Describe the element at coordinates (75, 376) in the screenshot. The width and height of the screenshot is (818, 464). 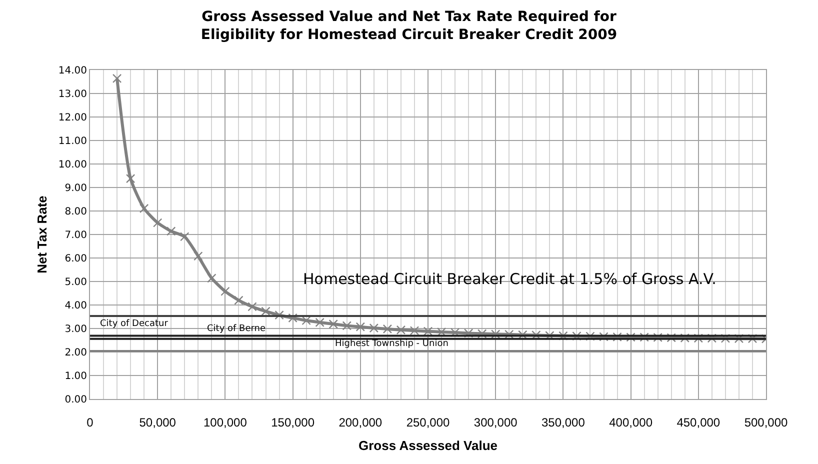
I see `y-tick-label: 1.00` at that location.